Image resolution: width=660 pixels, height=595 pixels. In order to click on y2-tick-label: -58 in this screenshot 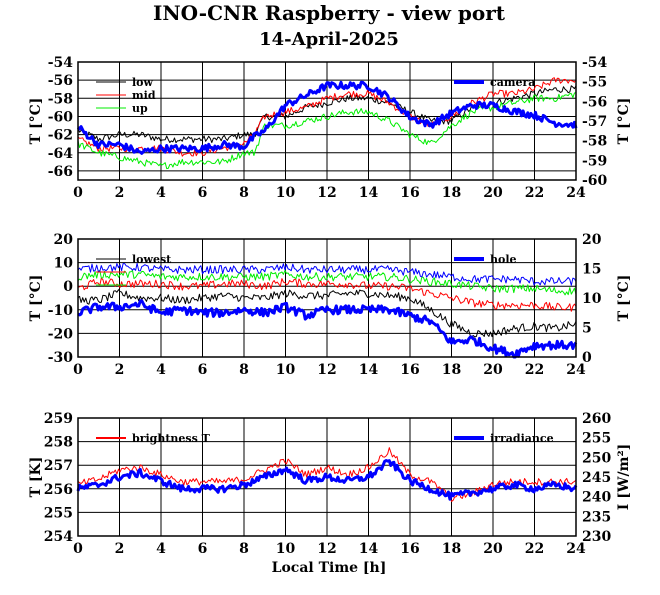, I will do `click(594, 142)`.